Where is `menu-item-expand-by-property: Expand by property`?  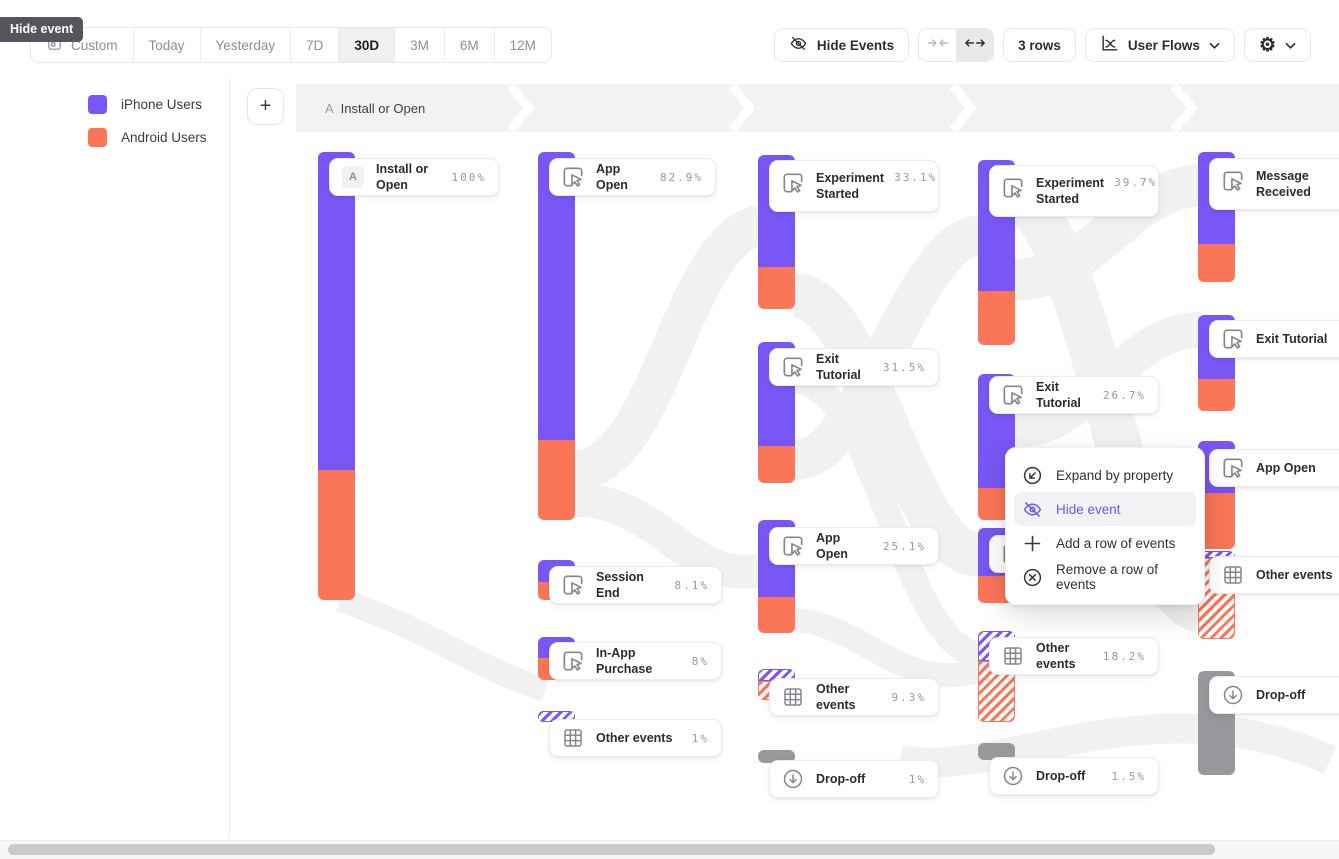 menu-item-expand-by-property: Expand by property is located at coordinates (1105, 475).